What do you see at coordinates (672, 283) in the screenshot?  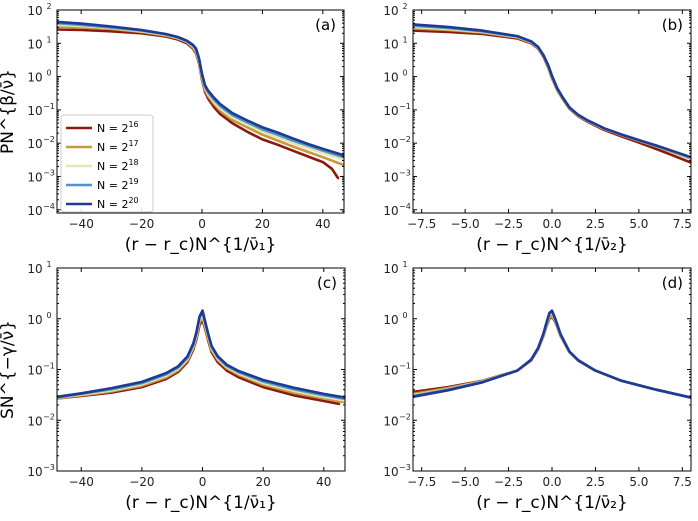 I see `panel-label: (d)` at bounding box center [672, 283].